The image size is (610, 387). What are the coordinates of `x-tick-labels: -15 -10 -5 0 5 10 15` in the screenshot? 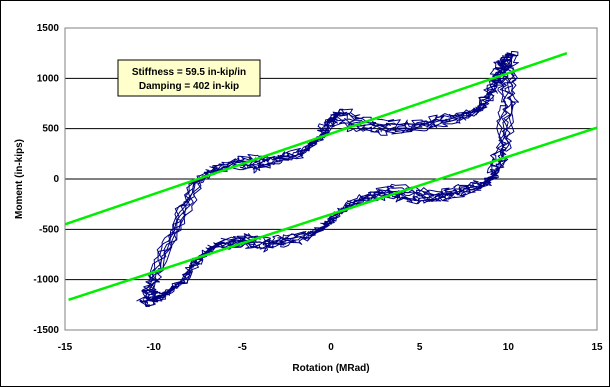 It's located at (330, 347).